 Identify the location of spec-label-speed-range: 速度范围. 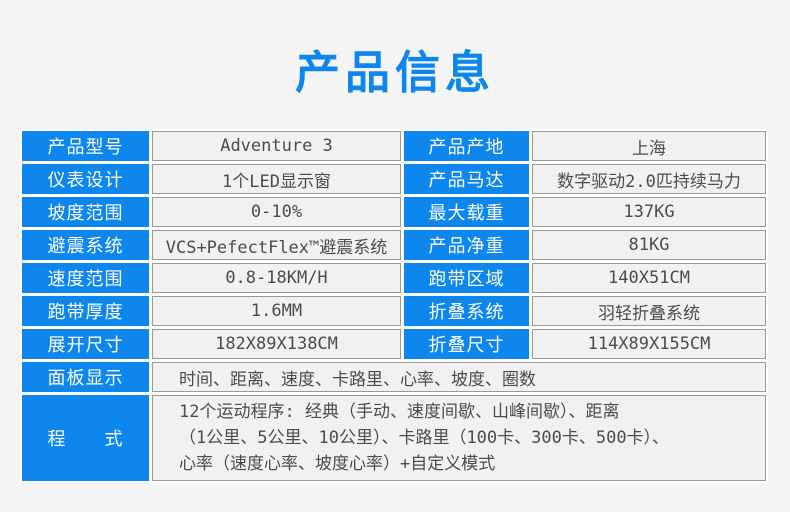
(85, 278).